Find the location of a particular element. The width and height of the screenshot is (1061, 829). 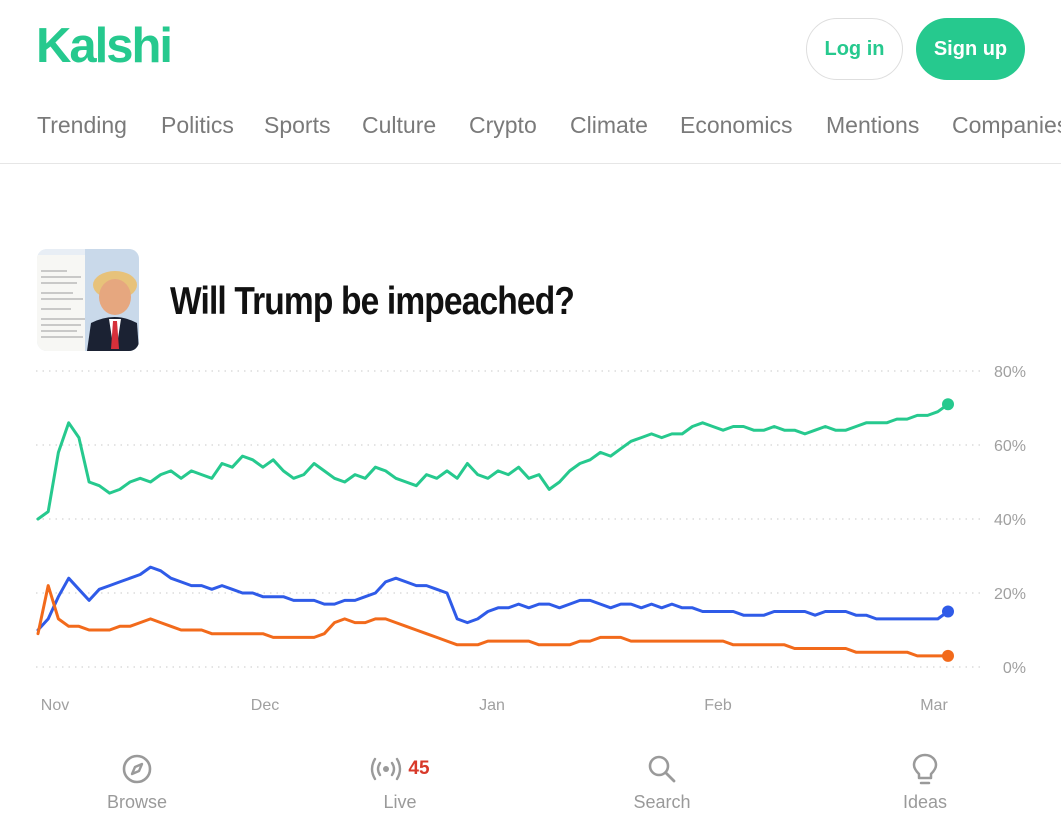

login-button: Log in is located at coordinates (854, 49).